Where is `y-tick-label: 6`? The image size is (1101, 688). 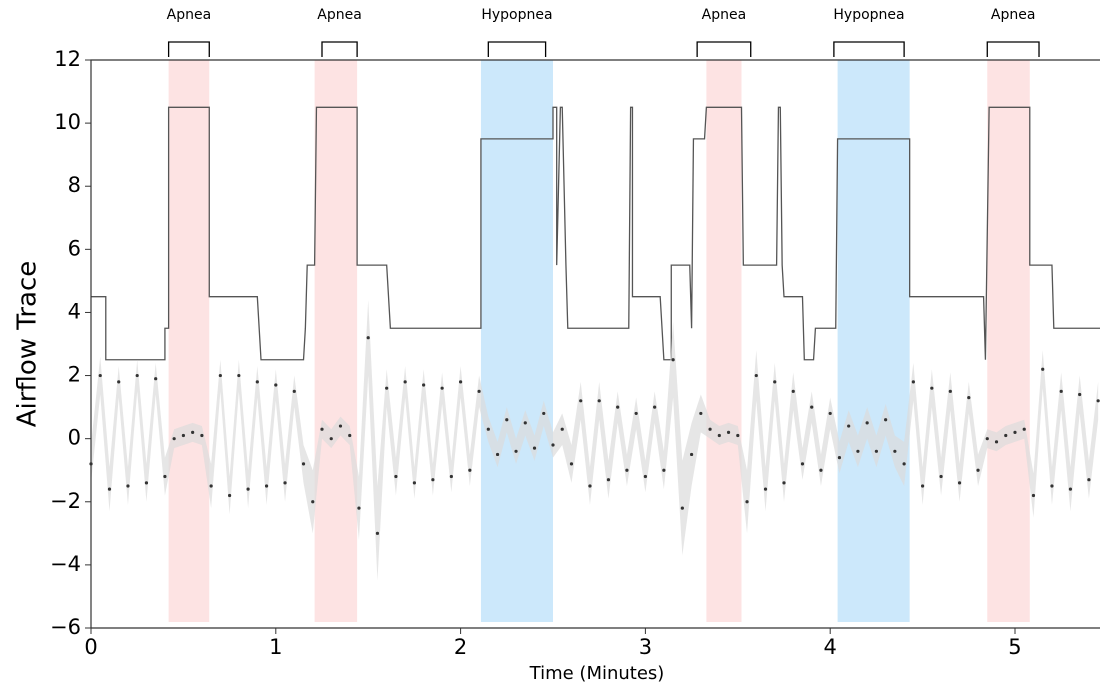
y-tick-label: 6 is located at coordinates (74, 248).